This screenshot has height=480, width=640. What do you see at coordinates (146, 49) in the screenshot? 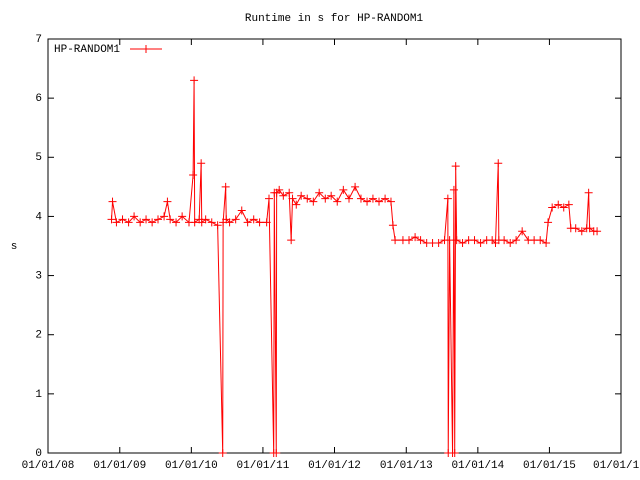
I see `legend-swatch-marker` at bounding box center [146, 49].